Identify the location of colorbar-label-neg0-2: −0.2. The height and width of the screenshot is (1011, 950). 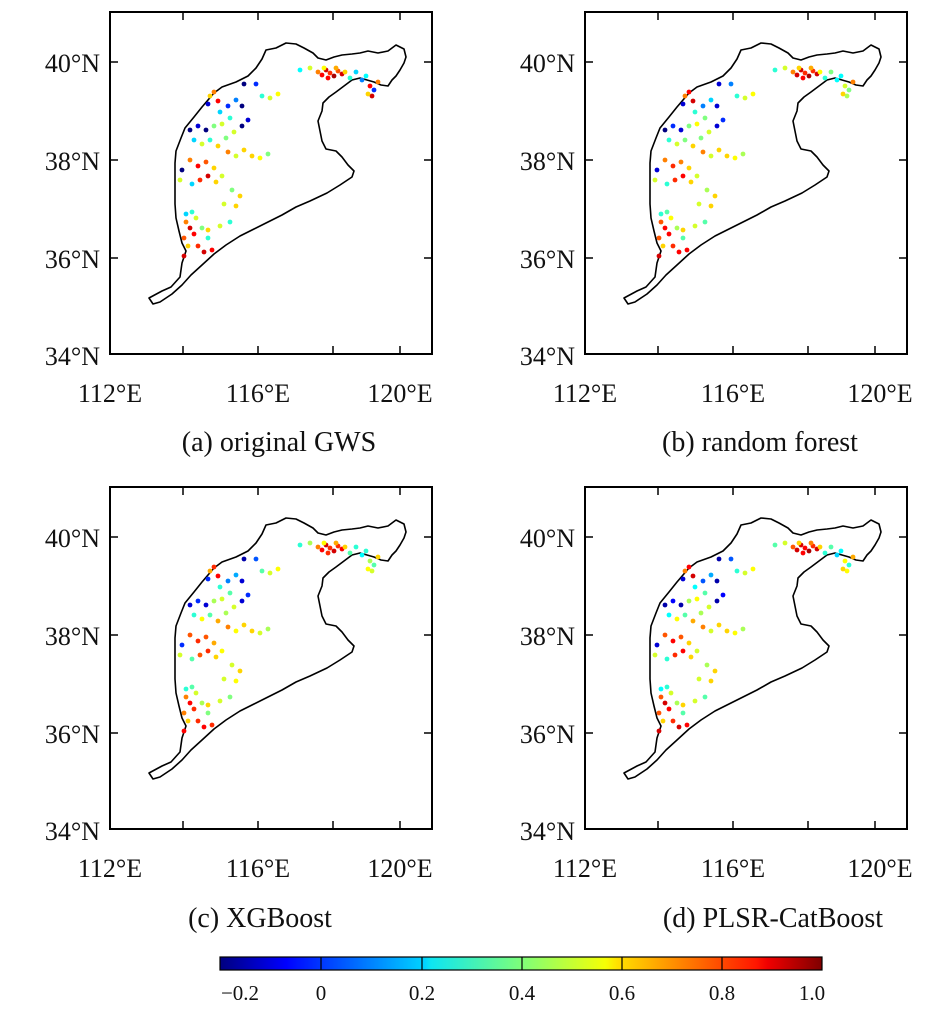
(240, 993).